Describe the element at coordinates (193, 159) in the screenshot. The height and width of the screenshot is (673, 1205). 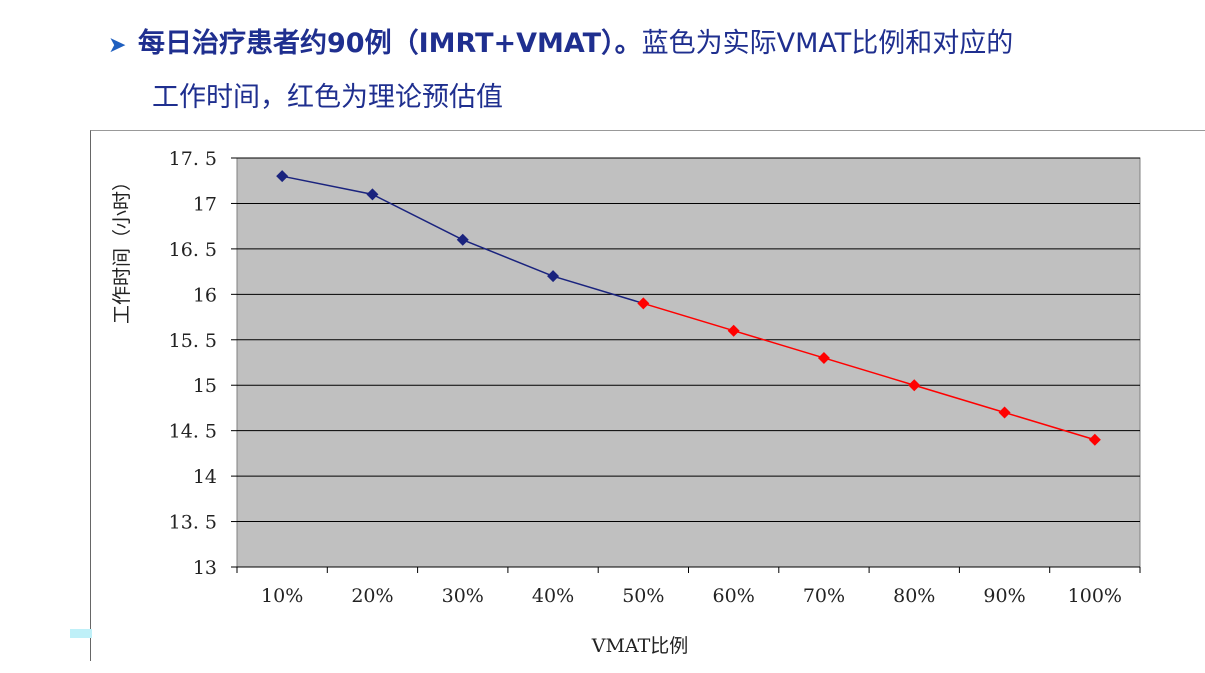
I see `y-tick-label: 17. 5` at that location.